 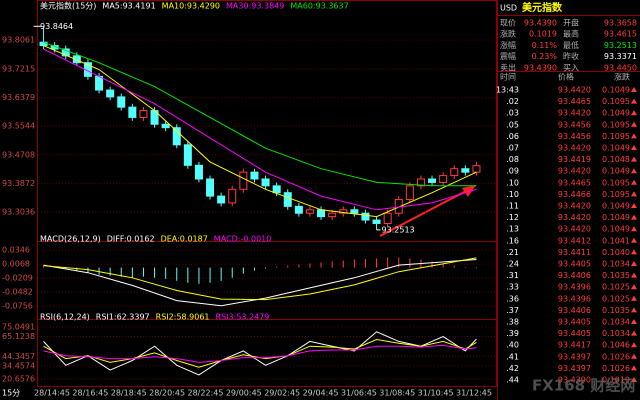 I want to click on y-tick-label: 44.3457, so click(x=18, y=356).